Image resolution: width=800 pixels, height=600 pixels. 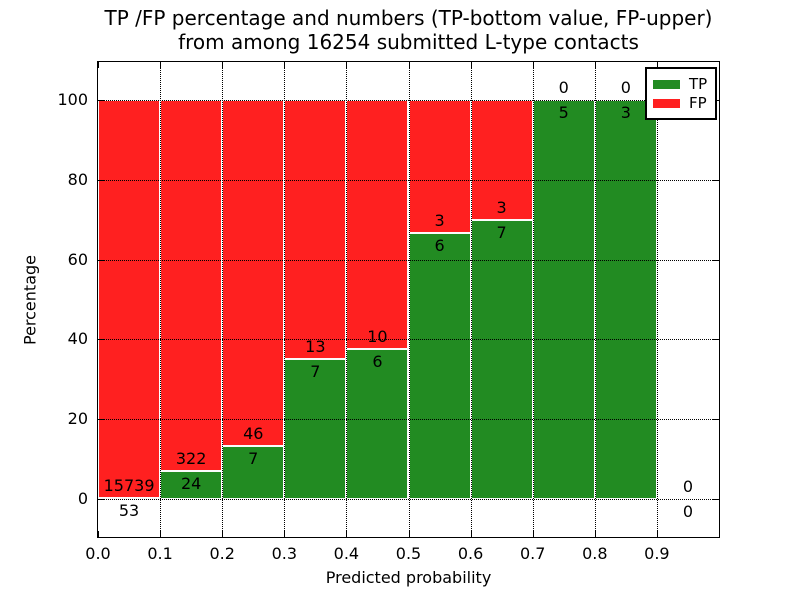 I want to click on fp-count-label: 10, so click(x=377, y=337).